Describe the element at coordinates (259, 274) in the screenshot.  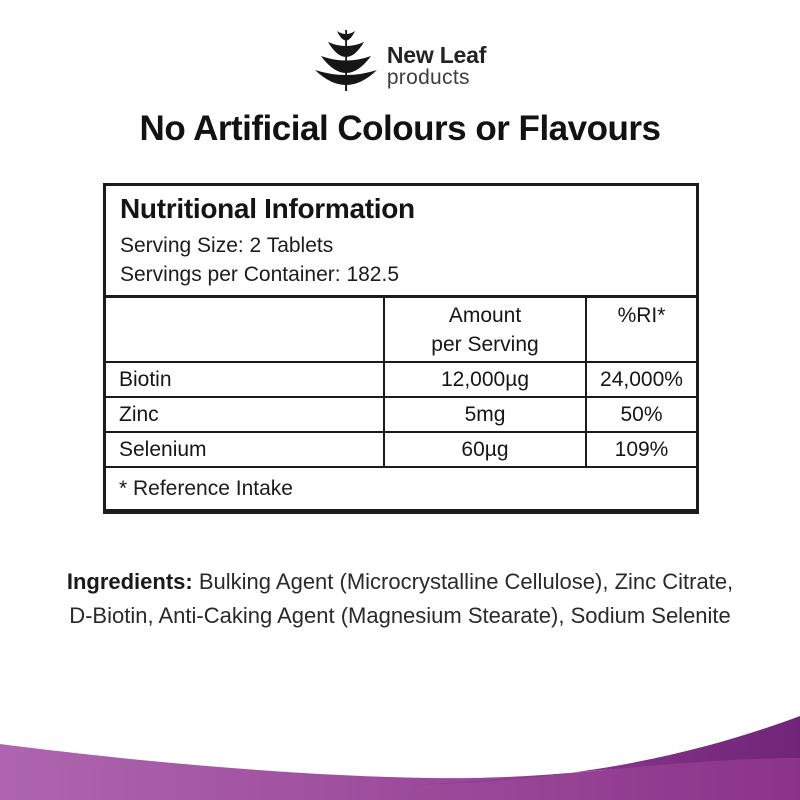
I see `servings-per-container: Servings per Container: 182.5` at that location.